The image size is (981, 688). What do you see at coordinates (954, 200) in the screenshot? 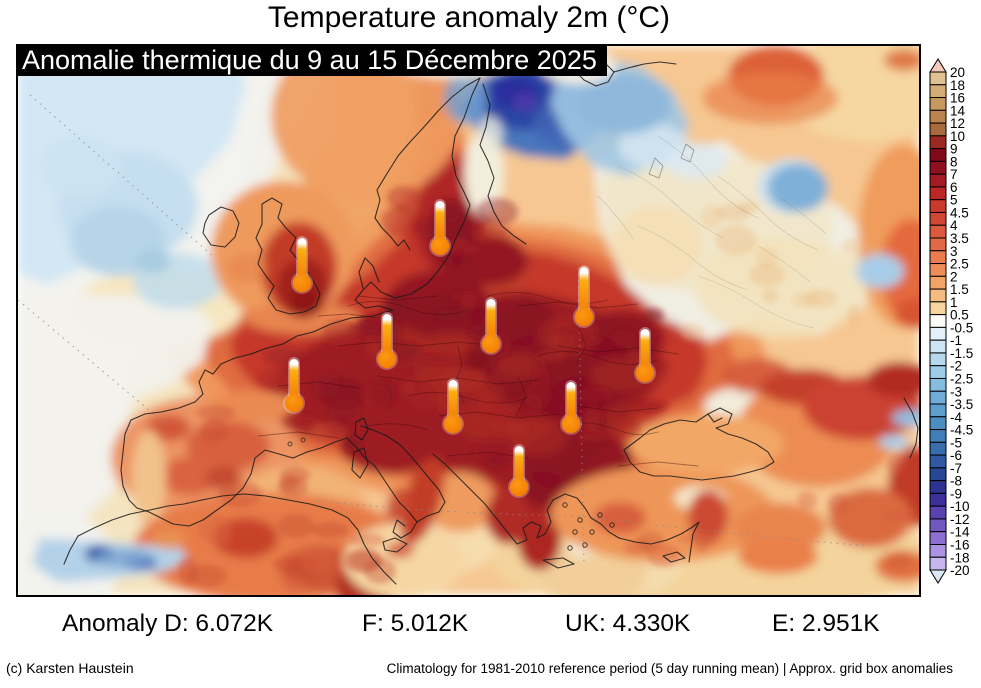
I see `svg-text: 5` at bounding box center [954, 200].